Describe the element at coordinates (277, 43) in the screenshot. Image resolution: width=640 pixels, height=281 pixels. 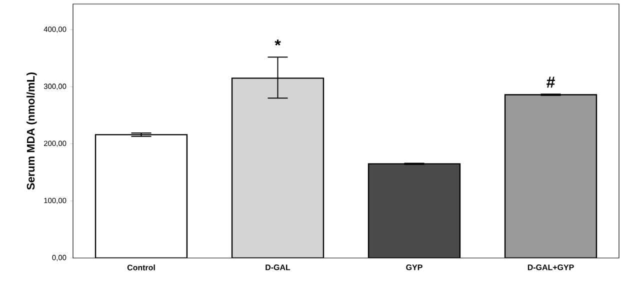
I see `data-label: *` at that location.